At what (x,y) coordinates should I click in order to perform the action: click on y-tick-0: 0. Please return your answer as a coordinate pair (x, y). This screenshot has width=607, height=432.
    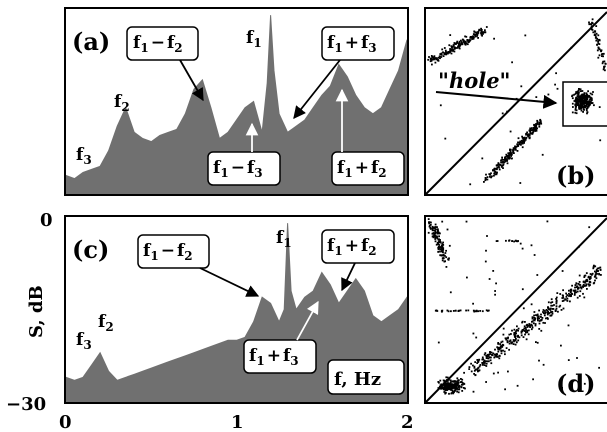
    Looking at the image, I should click on (46, 220).